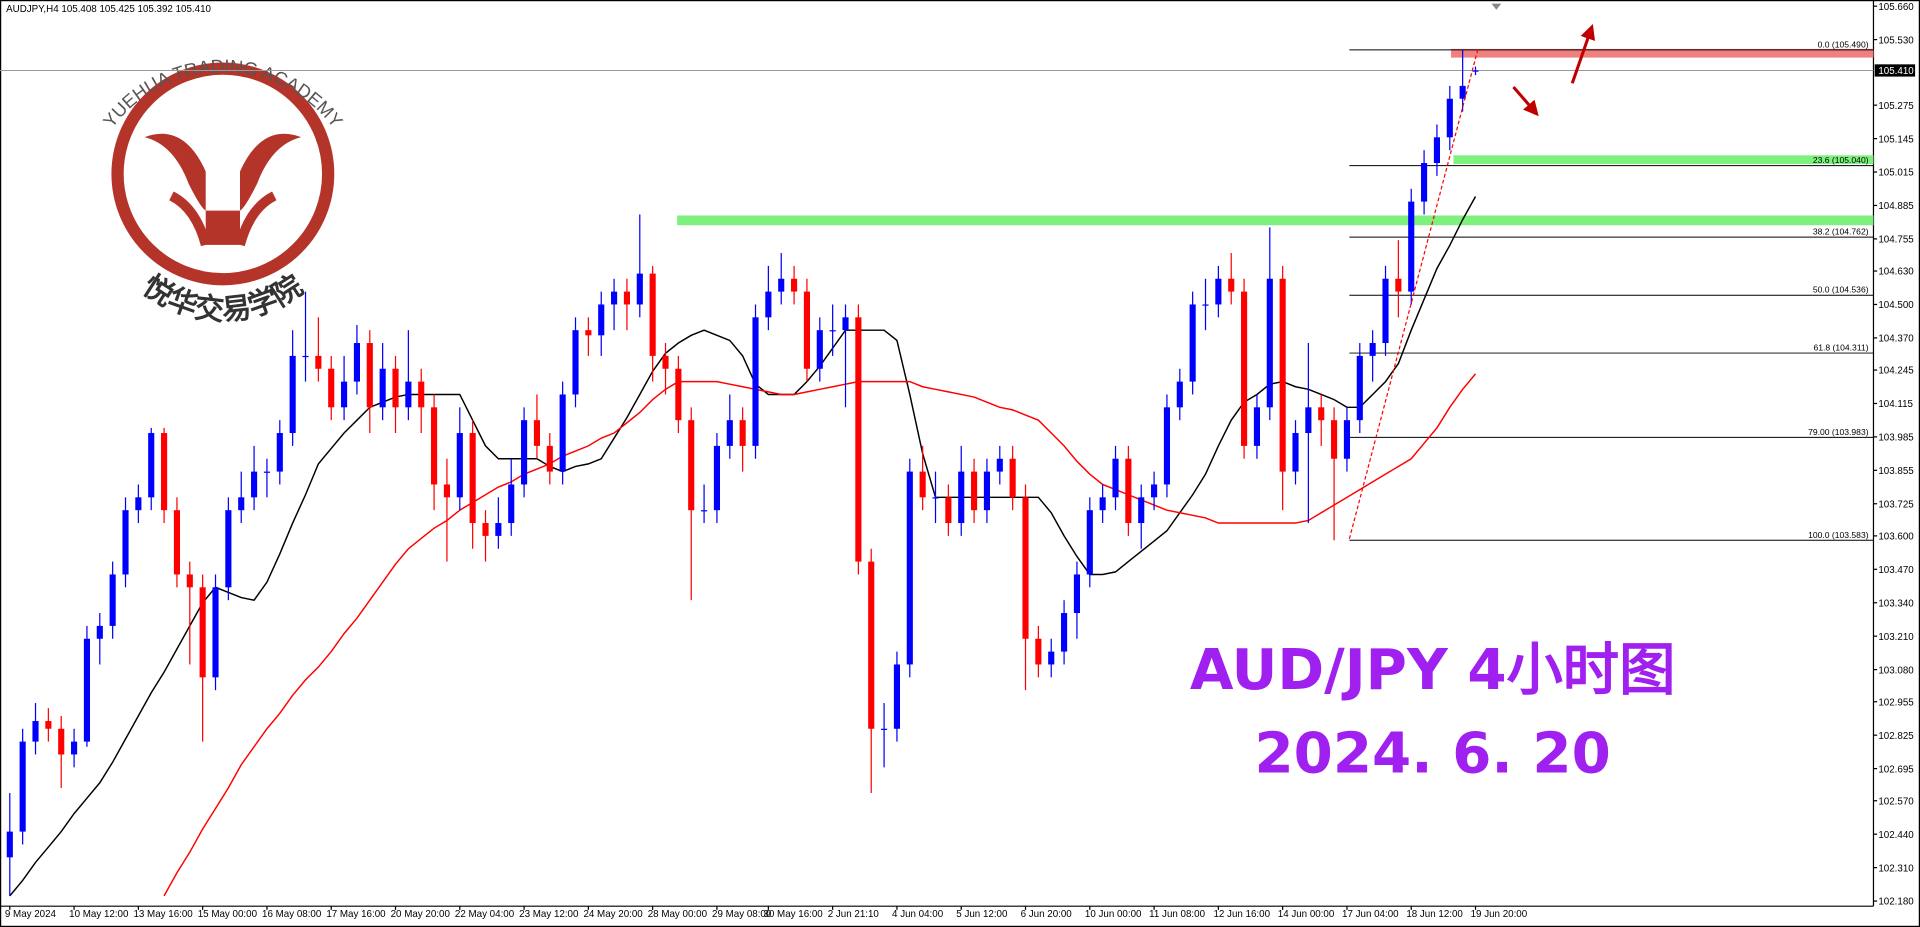  I want to click on fib-label: 50.0 (104.536), so click(1841, 290).